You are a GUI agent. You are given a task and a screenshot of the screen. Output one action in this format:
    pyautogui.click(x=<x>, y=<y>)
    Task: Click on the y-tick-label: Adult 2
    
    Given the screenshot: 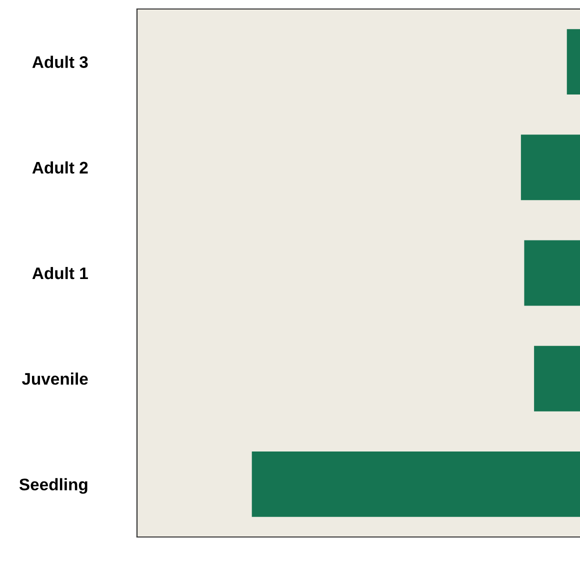 What is the action you would take?
    pyautogui.click(x=60, y=167)
    